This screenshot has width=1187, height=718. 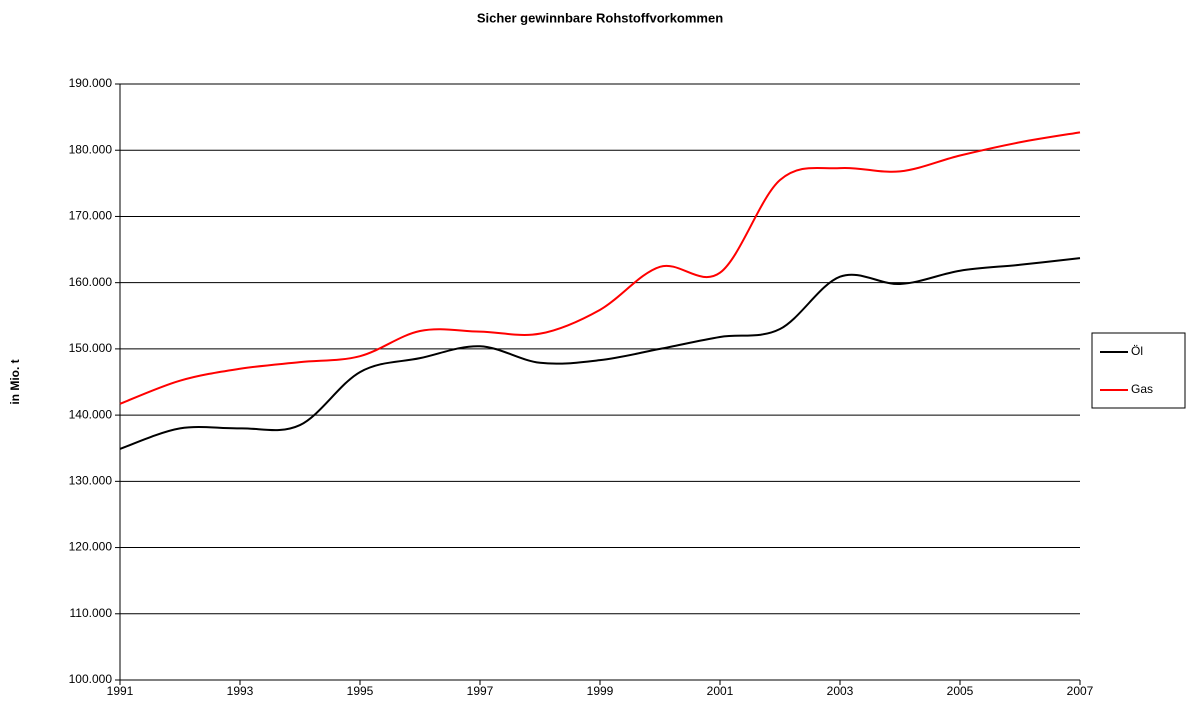 What do you see at coordinates (91, 547) in the screenshot?
I see `y-tick-label: 120.000` at bounding box center [91, 547].